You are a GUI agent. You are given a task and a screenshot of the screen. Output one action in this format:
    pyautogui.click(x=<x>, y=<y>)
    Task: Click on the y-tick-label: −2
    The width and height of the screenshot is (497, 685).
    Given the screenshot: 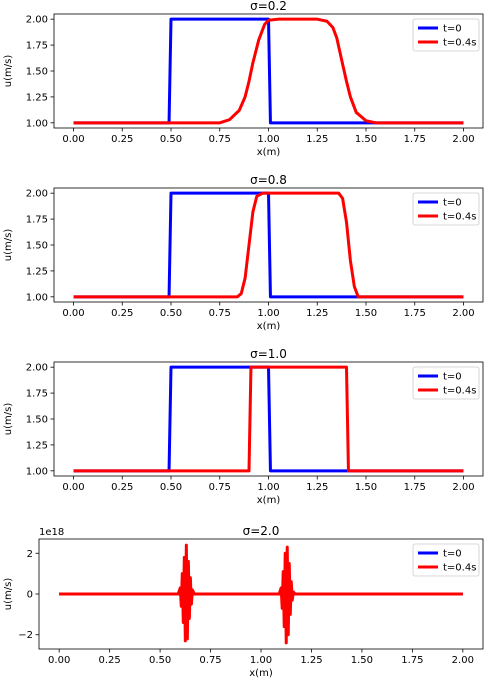 What is the action you would take?
    pyautogui.click(x=25, y=635)
    